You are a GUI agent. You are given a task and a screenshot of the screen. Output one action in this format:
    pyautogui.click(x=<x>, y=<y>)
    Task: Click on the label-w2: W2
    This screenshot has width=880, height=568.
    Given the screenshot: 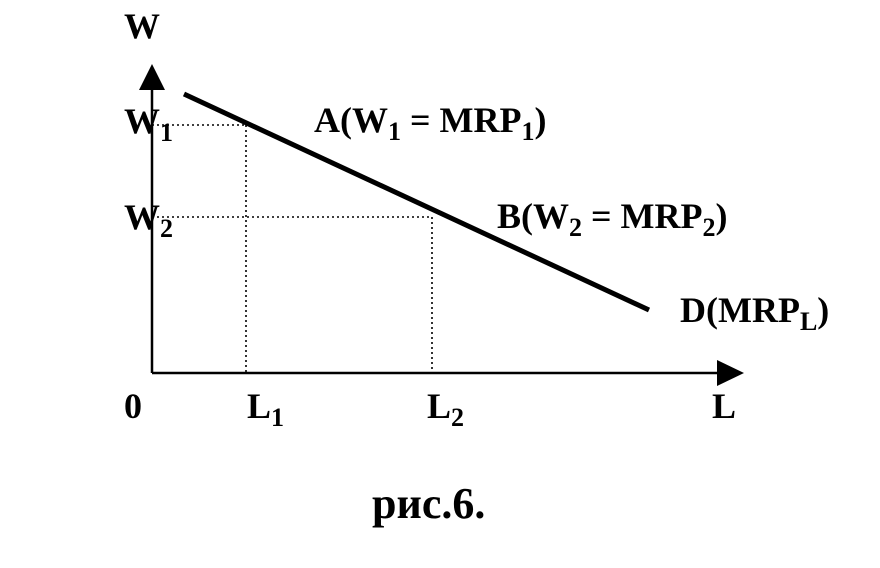 What is the action you would take?
    pyautogui.click(x=148, y=220)
    